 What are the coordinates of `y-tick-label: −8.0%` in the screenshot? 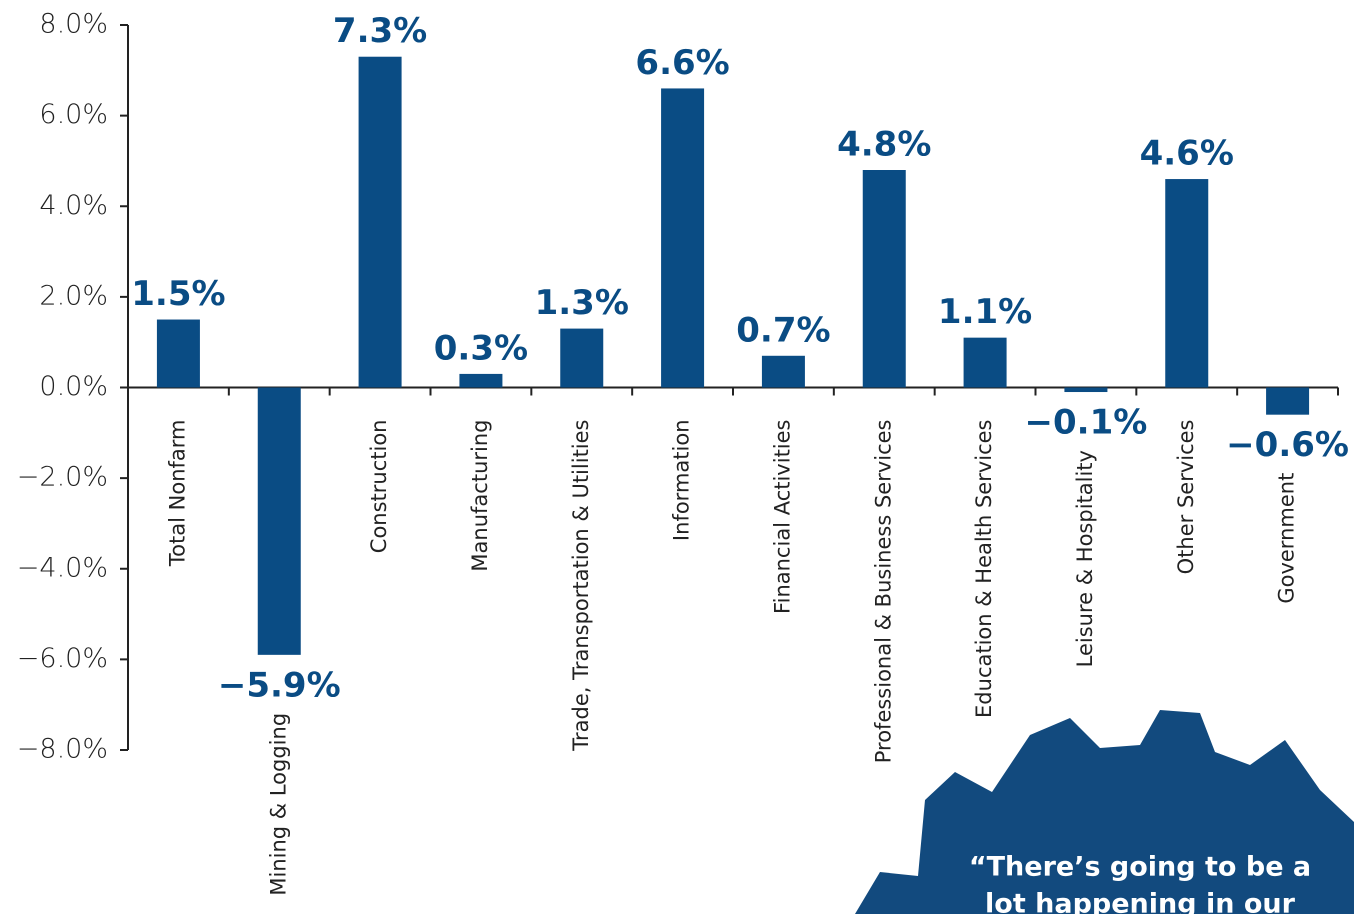 It's located at (62, 749).